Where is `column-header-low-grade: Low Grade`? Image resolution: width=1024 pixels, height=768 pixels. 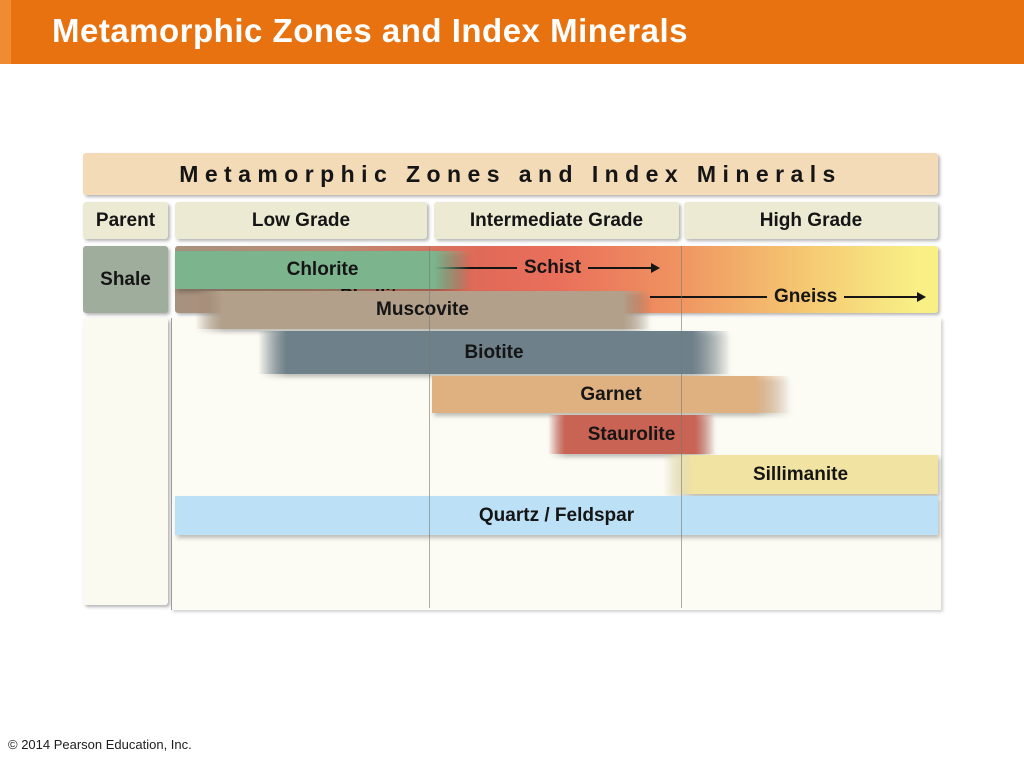
column-header-low-grade: Low Grade is located at coordinates (301, 220).